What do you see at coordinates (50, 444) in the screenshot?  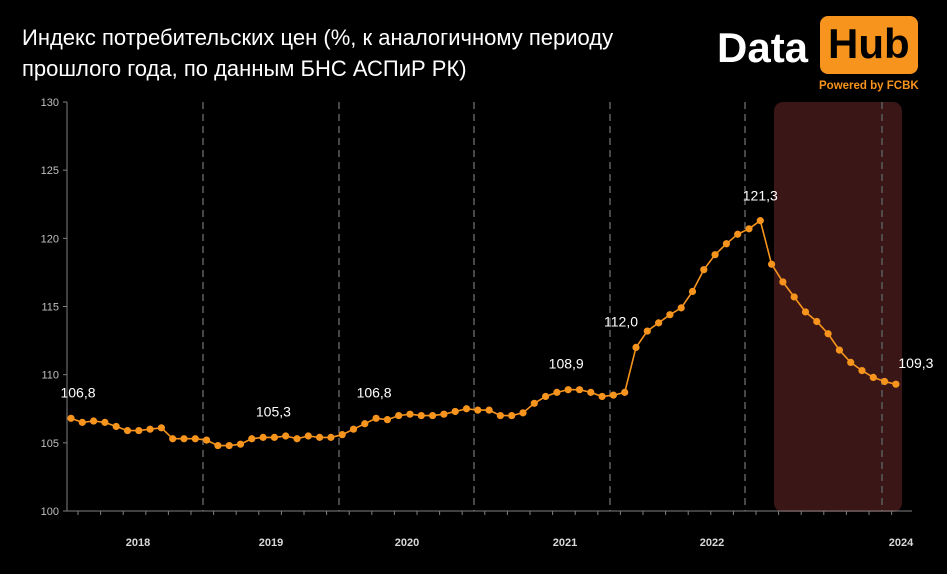 I see `y-tick-label: 105` at bounding box center [50, 444].